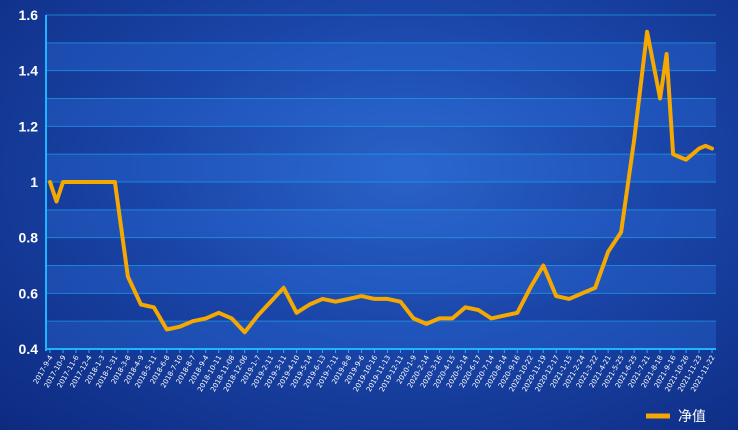 The image size is (738, 430). Describe the element at coordinates (29, 126) in the screenshot. I see `y-tick-label: 1.2` at that location.